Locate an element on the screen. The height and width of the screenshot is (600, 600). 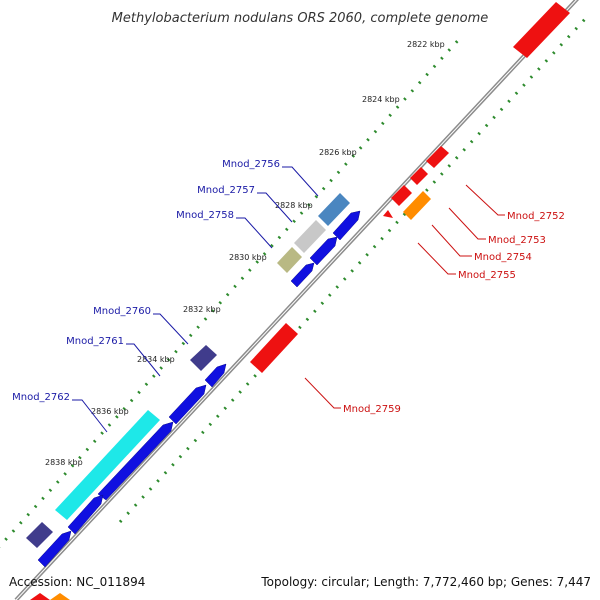
tick-label: 2832 kbp is located at coordinates (202, 309).